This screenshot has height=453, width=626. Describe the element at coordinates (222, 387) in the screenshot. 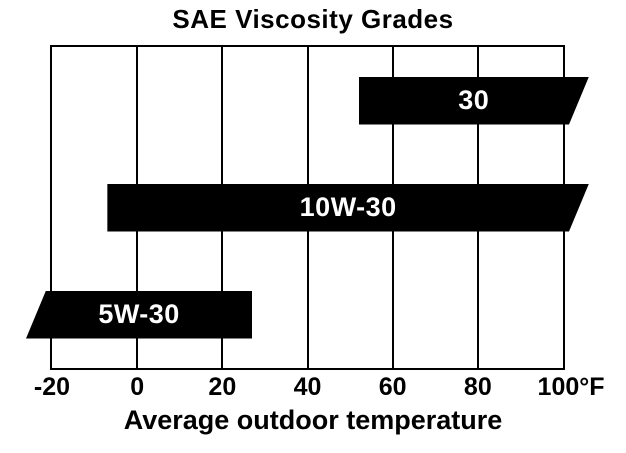

I see `x-tick-label-20: 20` at that location.